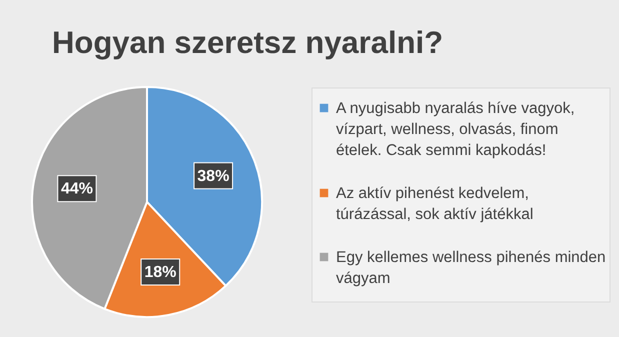 Image resolution: width=619 pixels, height=337 pixels. What do you see at coordinates (213, 176) in the screenshot?
I see `data-label: 38%` at bounding box center [213, 176].